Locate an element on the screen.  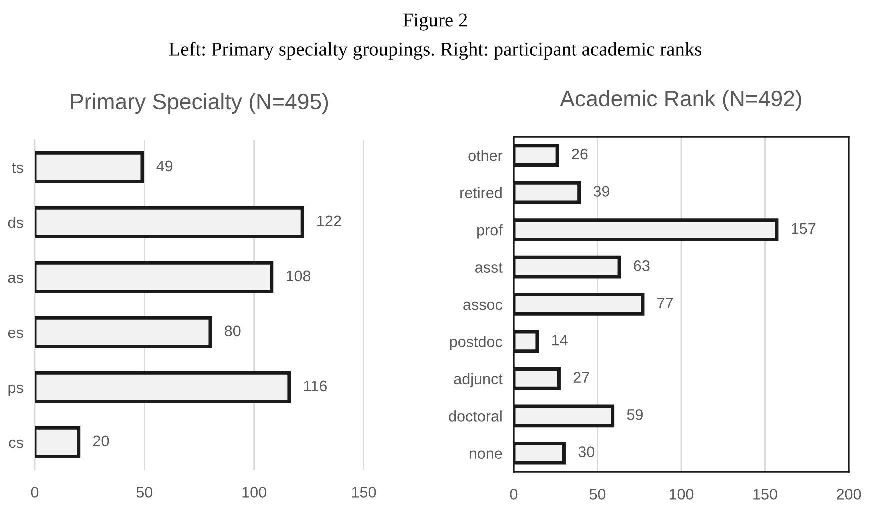
data-label: 77 is located at coordinates (666, 303).